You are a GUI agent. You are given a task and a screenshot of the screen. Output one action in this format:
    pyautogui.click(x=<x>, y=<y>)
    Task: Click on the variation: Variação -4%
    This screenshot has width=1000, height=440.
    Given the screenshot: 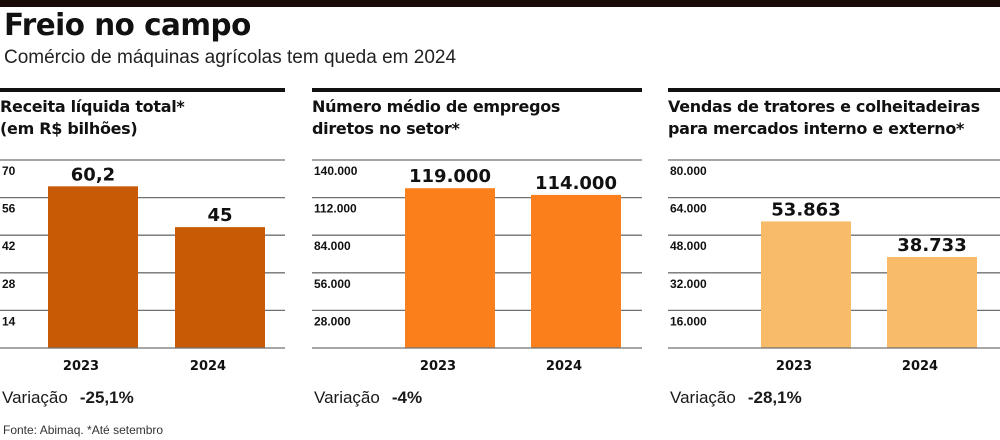 What is the action you would take?
    pyautogui.click(x=368, y=398)
    